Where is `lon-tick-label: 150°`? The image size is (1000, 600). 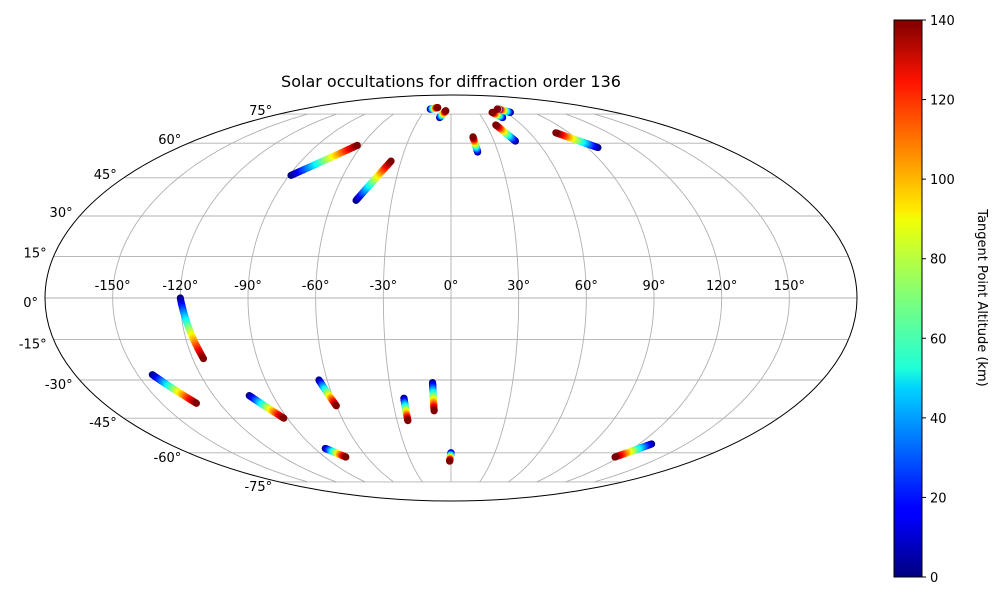 lon-tick-label: 150° is located at coordinates (789, 286).